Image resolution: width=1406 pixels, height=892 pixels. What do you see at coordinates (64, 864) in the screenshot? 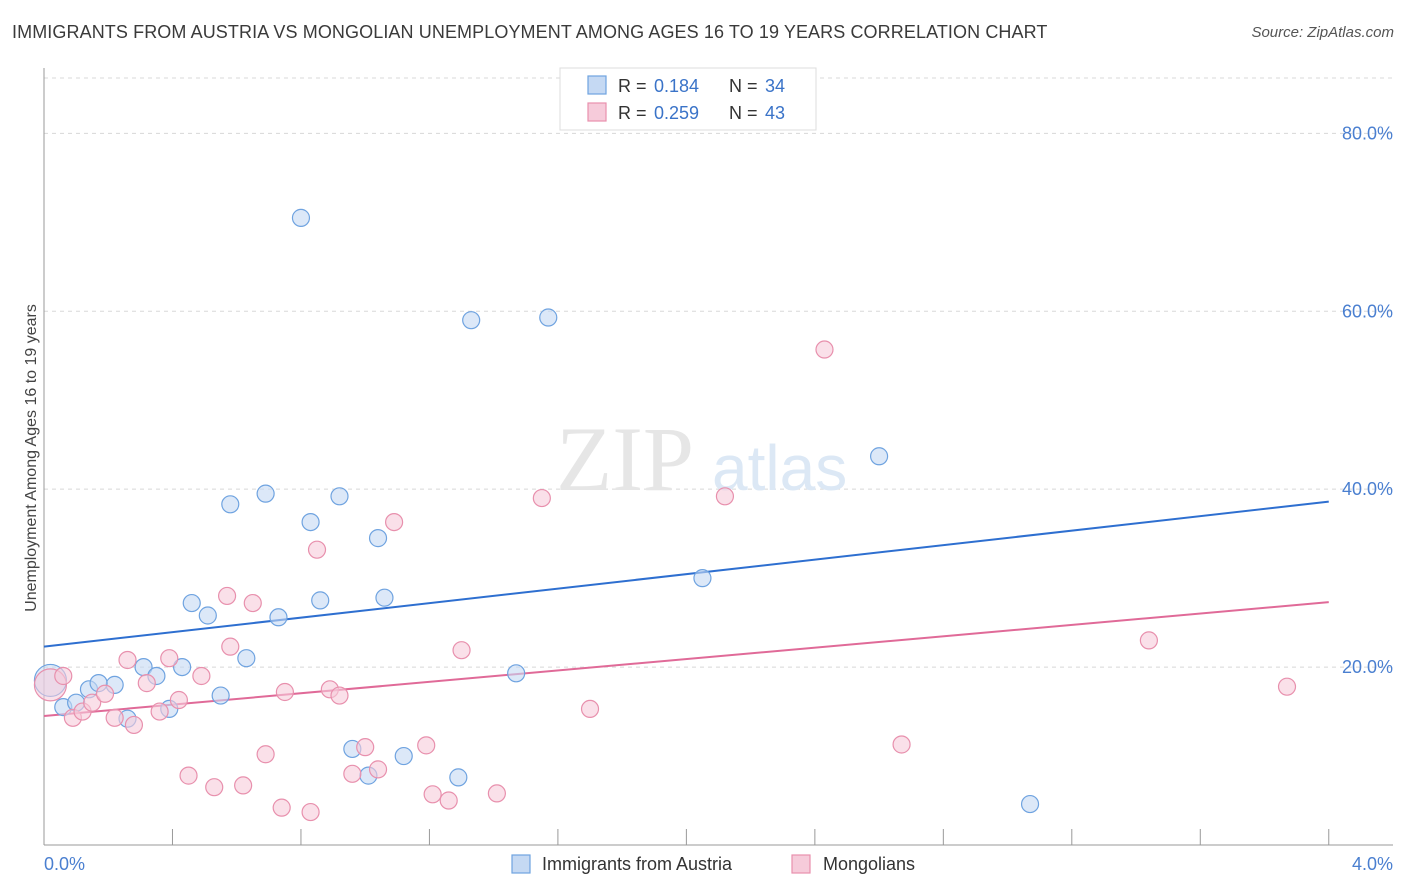
I see `x-tick-label-min: 0.0%` at bounding box center [64, 864].